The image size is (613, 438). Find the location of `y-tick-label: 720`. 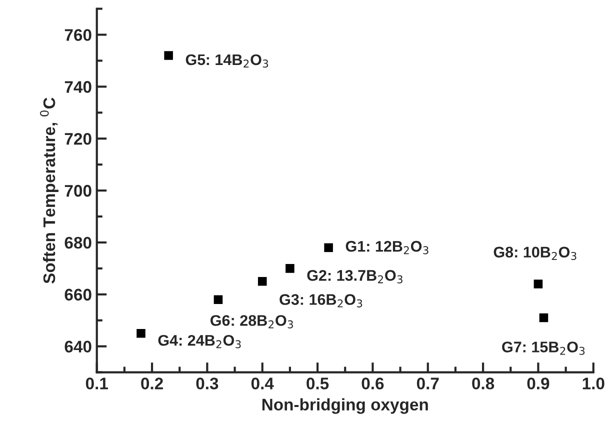

y-tick-label: 720 is located at coordinates (78, 138).